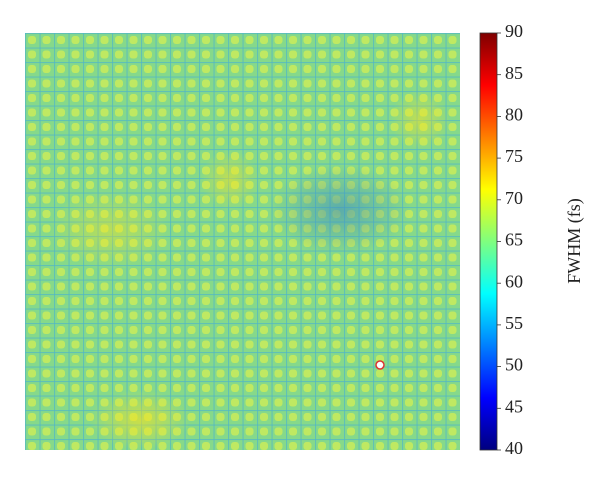 This screenshot has width=600, height=477. I want to click on colorbar-tick-label: 70, so click(514, 198).